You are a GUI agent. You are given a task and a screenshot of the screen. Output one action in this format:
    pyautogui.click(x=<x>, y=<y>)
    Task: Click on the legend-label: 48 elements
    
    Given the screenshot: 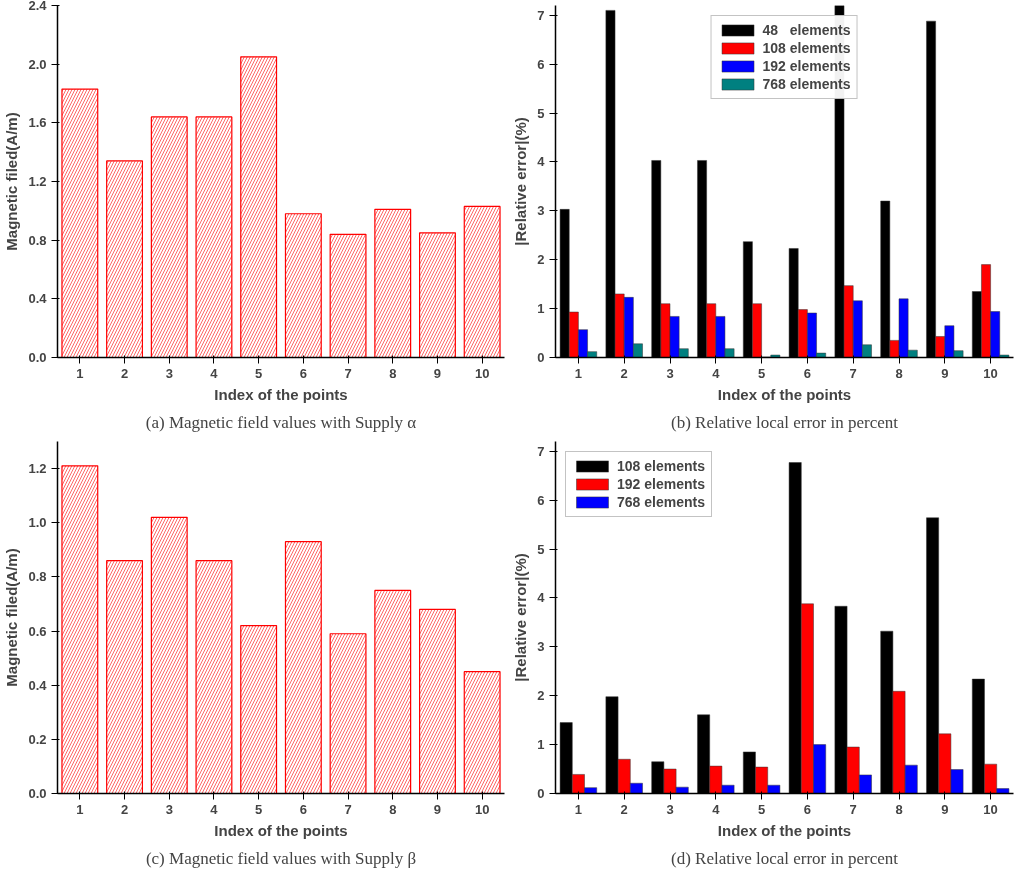 What is the action you would take?
    pyautogui.click(x=806, y=30)
    